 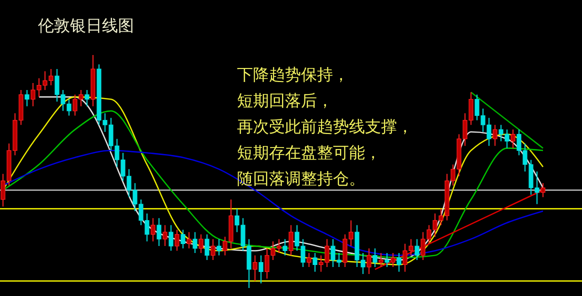 What do you see at coordinates (86, 25) in the screenshot?
I see `chart-title: 伦敦银日线图` at bounding box center [86, 25].